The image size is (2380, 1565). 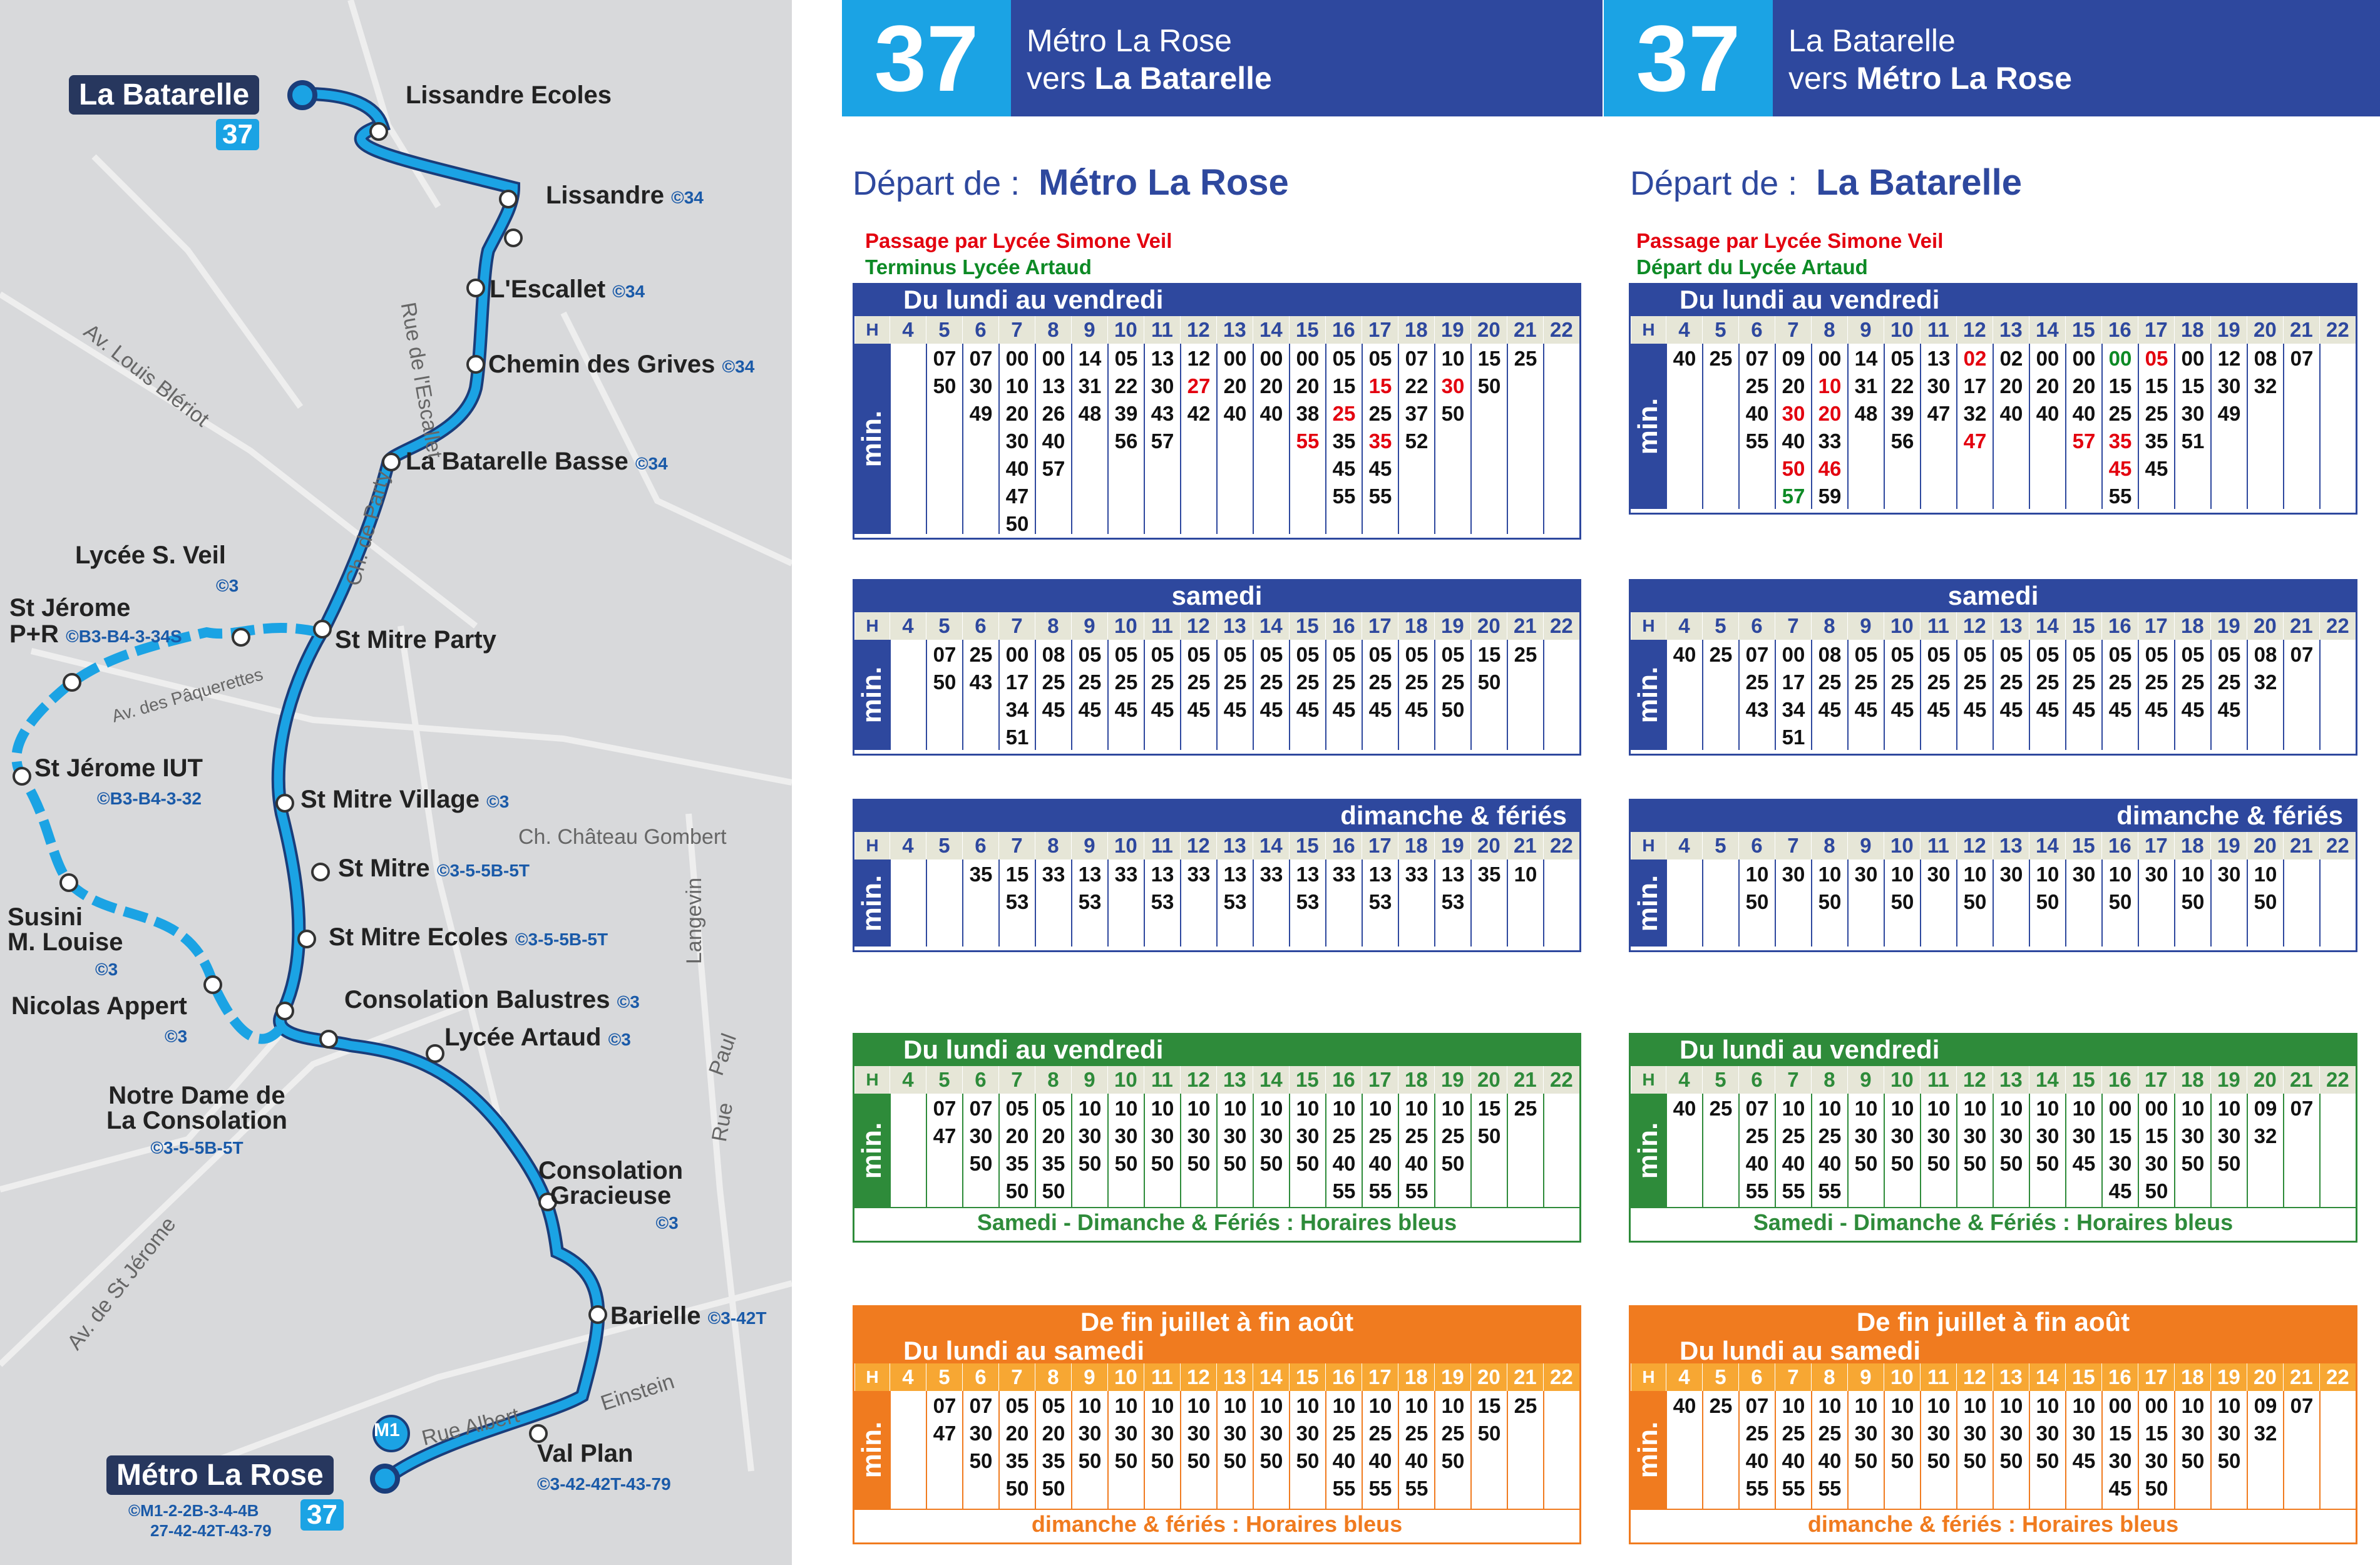 I want to click on minutes-column: 35, so click(x=1489, y=903).